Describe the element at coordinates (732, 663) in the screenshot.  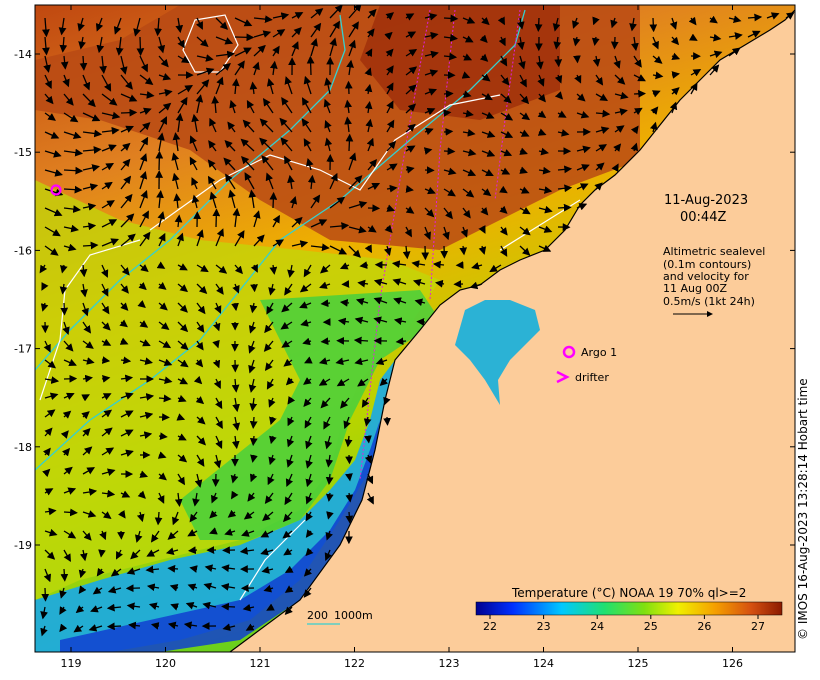
I see `x-tick-label: 126` at that location.